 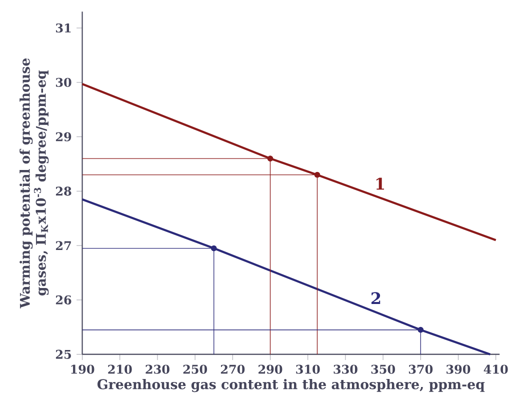 What do you see at coordinates (64, 82) in the screenshot?
I see `y-tick-label: 30` at bounding box center [64, 82].